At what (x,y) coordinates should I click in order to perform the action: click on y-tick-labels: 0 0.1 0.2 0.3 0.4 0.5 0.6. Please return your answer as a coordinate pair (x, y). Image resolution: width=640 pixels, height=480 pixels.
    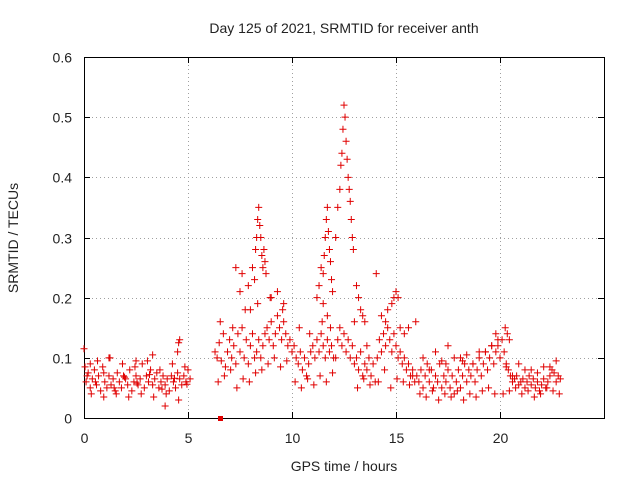
    Looking at the image, I should click on (63, 238).